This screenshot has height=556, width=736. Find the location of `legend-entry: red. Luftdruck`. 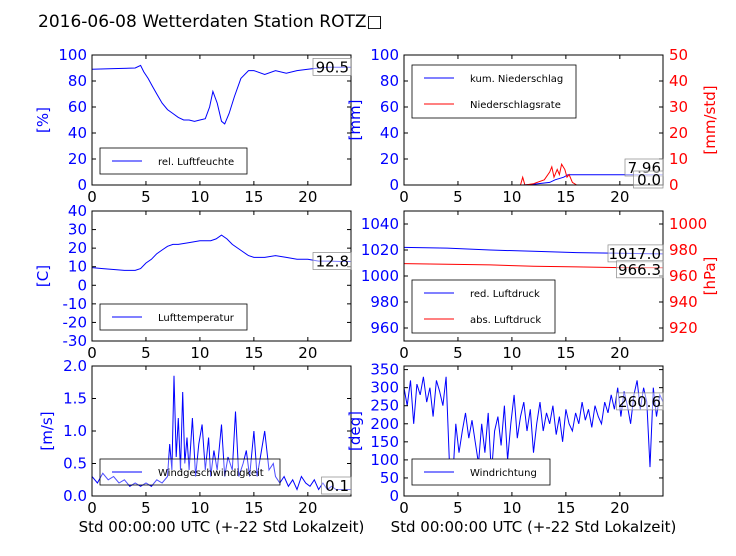

legend-entry: red. Luftdruck is located at coordinates (505, 294).